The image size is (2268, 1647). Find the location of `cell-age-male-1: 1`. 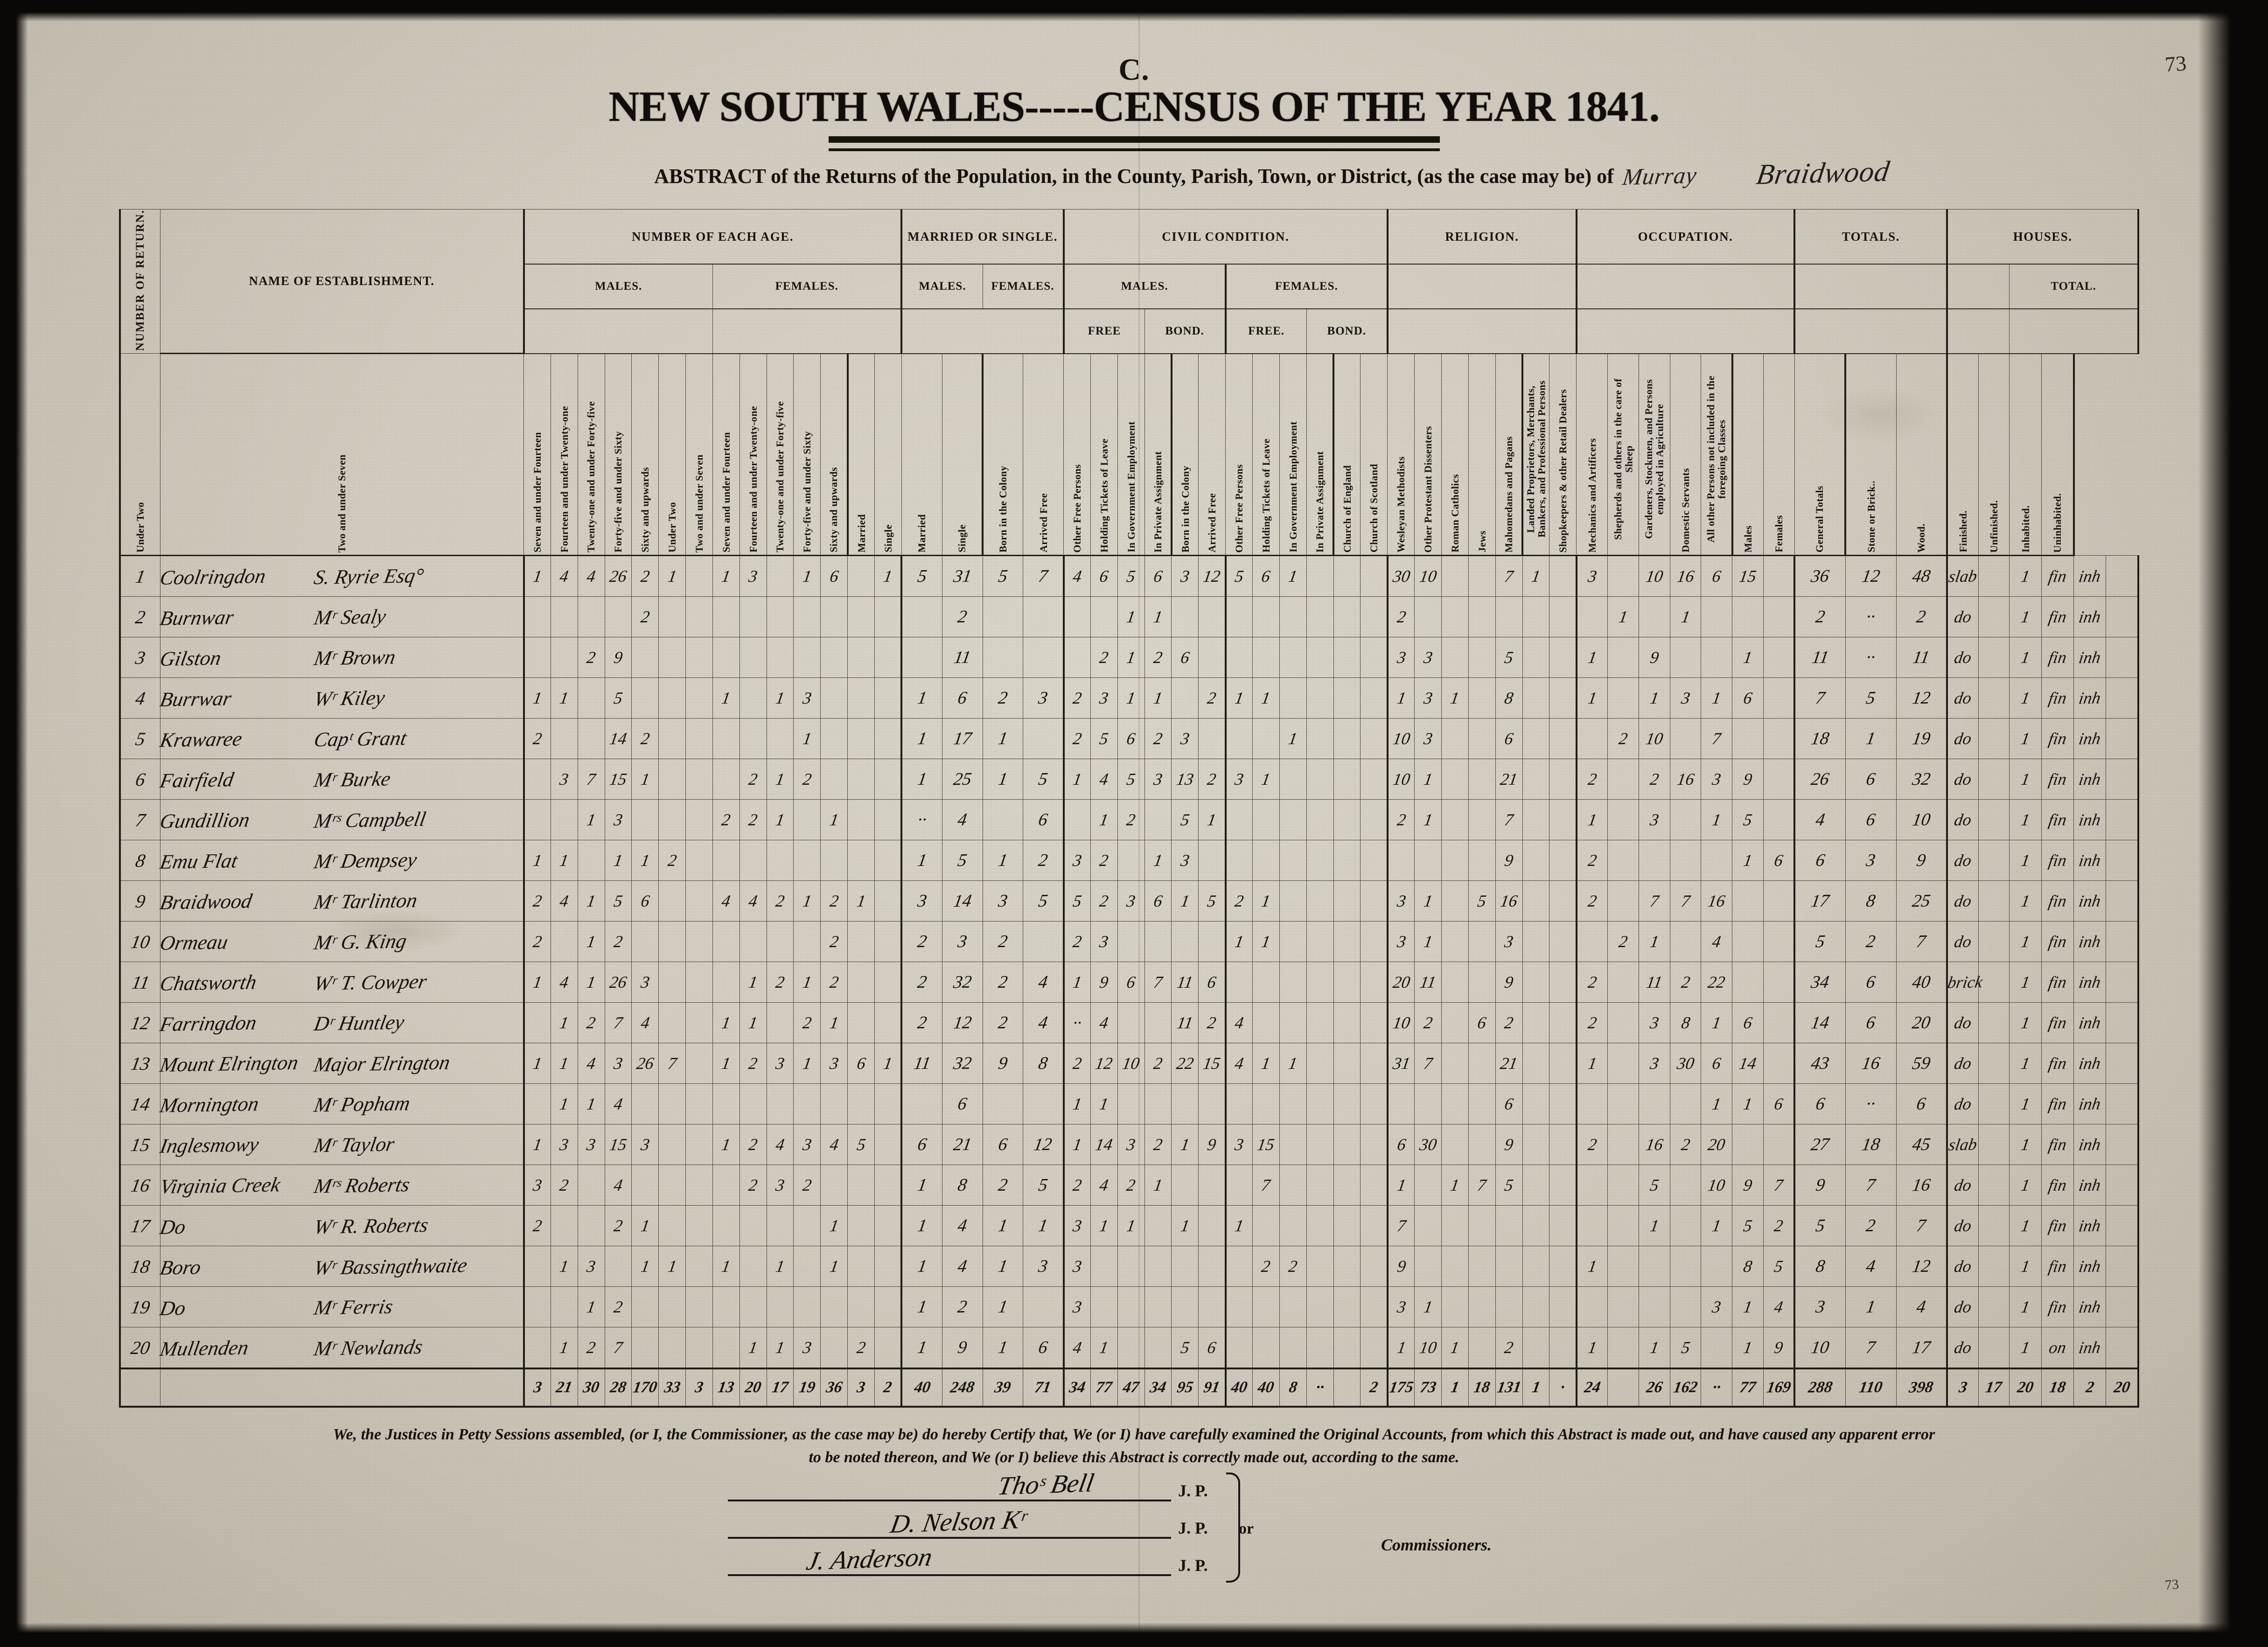

cell-age-male-1: 1 is located at coordinates (564, 1063).